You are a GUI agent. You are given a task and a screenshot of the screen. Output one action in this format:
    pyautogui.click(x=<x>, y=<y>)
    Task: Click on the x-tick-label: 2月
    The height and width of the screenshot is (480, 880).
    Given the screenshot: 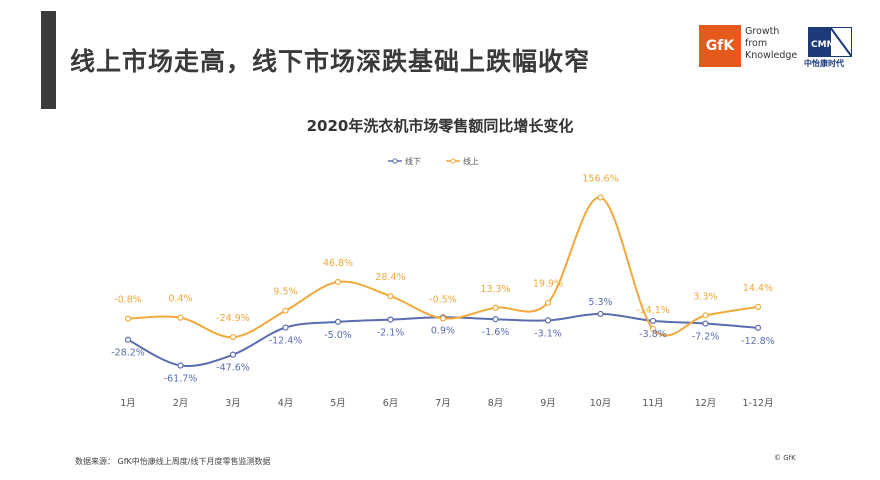 What is the action you would take?
    pyautogui.click(x=181, y=403)
    